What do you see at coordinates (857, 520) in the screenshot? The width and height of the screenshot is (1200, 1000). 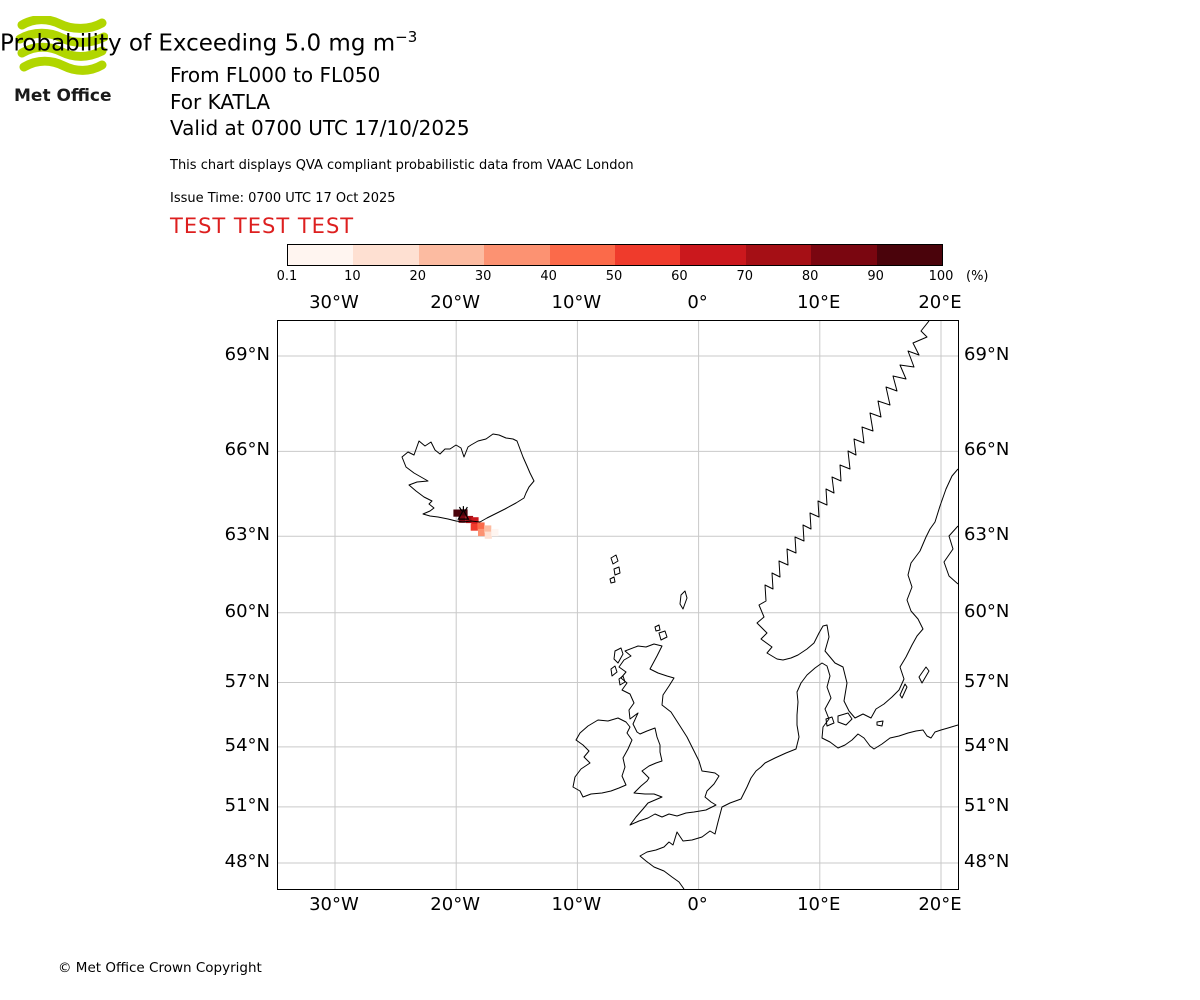 I see `coastline-scandinavia` at bounding box center [857, 520].